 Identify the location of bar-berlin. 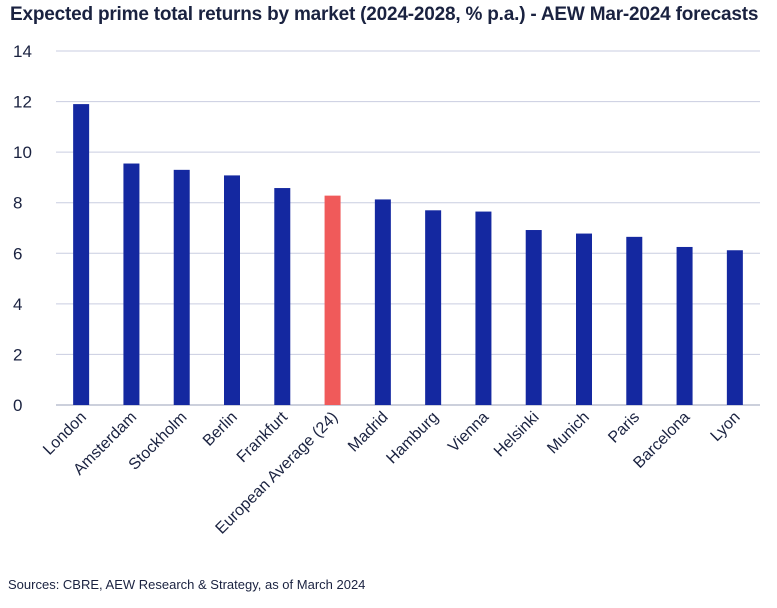
(232, 290).